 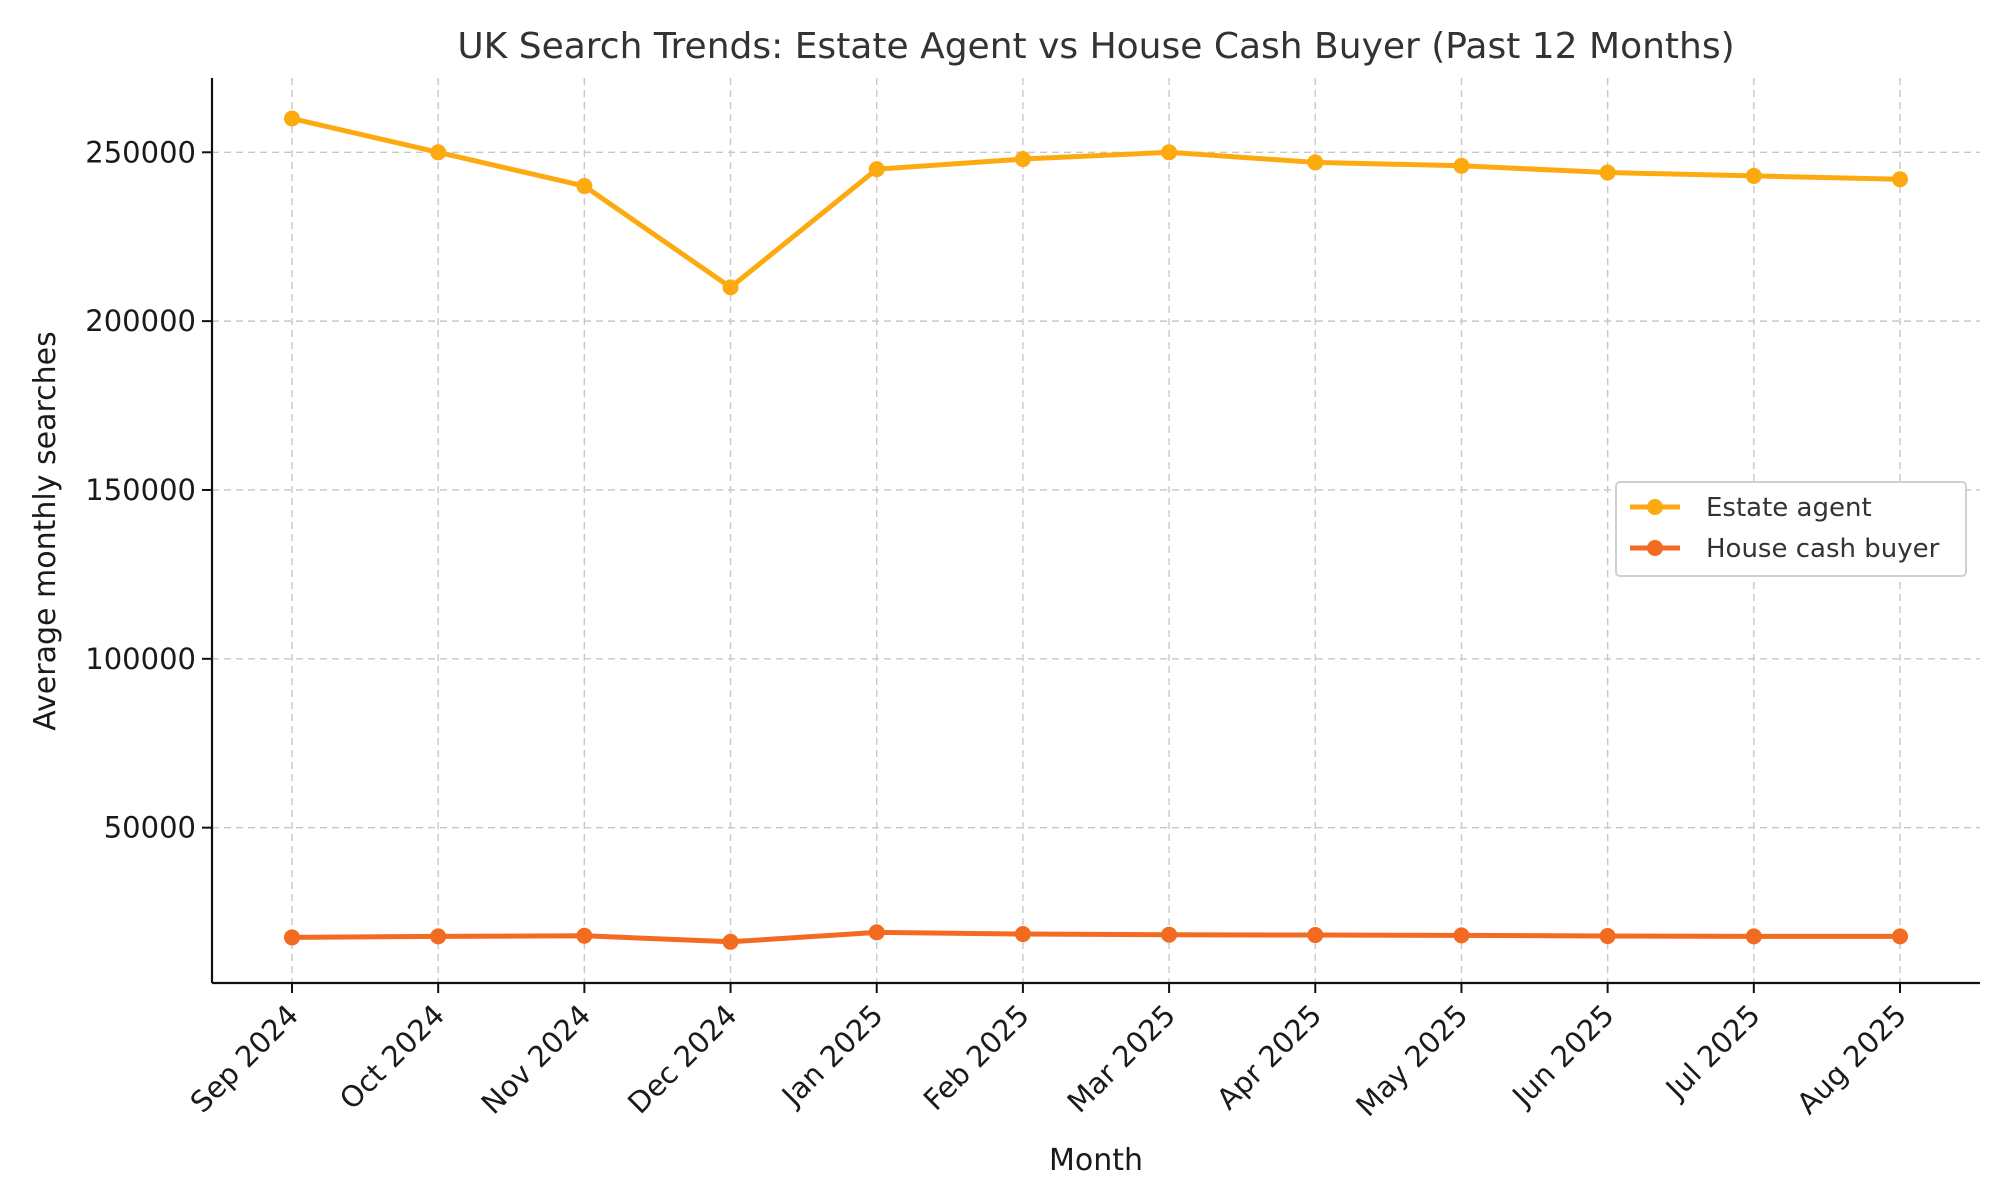 What do you see at coordinates (1851, 1059) in the screenshot?
I see `x-tick-label: Aug 2025` at bounding box center [1851, 1059].